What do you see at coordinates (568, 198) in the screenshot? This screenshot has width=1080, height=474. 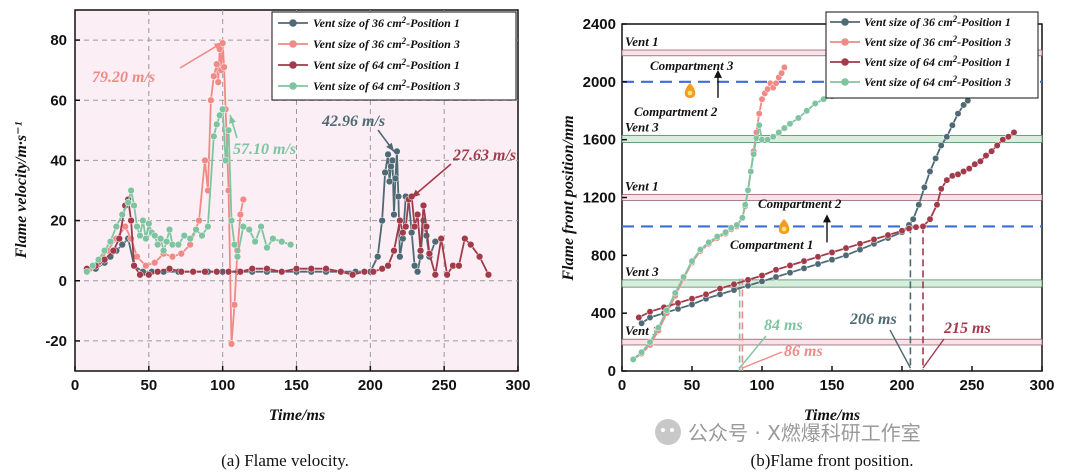 I see `panel-b-y-axis-label: Flame front position/mm` at bounding box center [568, 198].